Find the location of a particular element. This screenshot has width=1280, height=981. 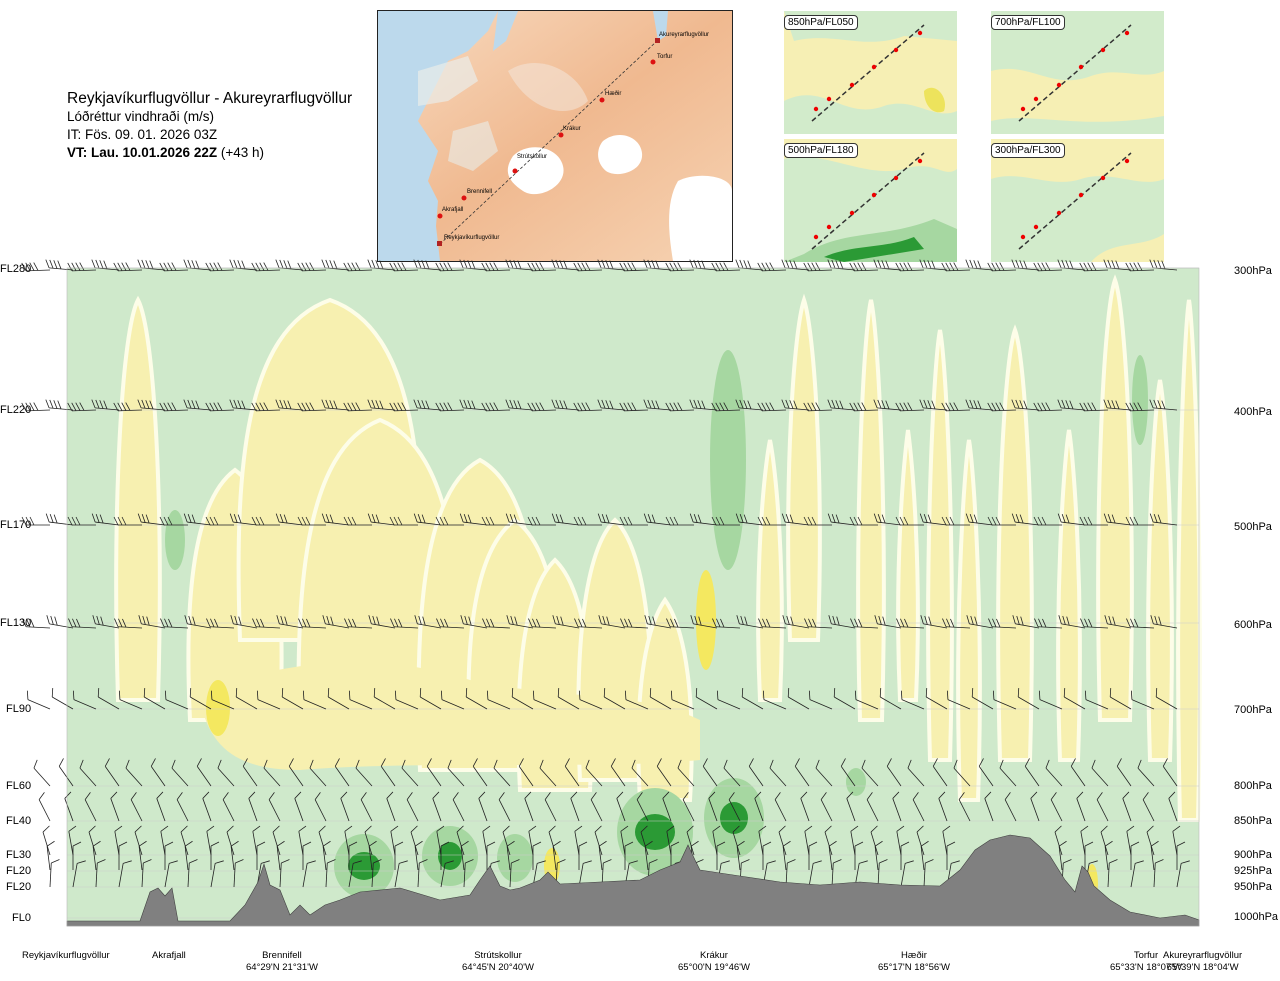

updraft-column is located at coordinates (1140, 400).